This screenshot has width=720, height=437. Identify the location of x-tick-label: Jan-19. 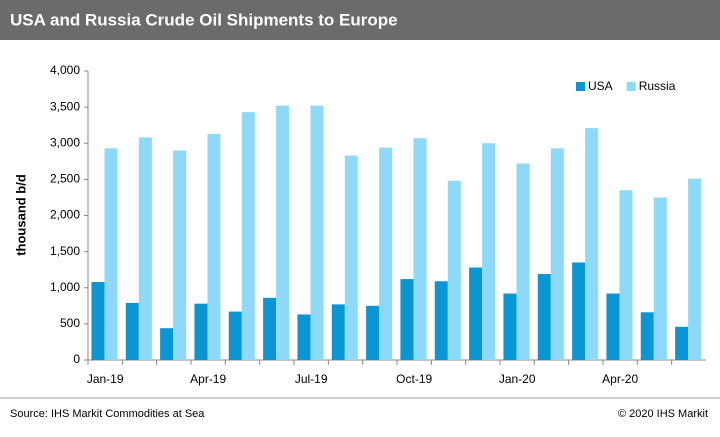
(105, 379).